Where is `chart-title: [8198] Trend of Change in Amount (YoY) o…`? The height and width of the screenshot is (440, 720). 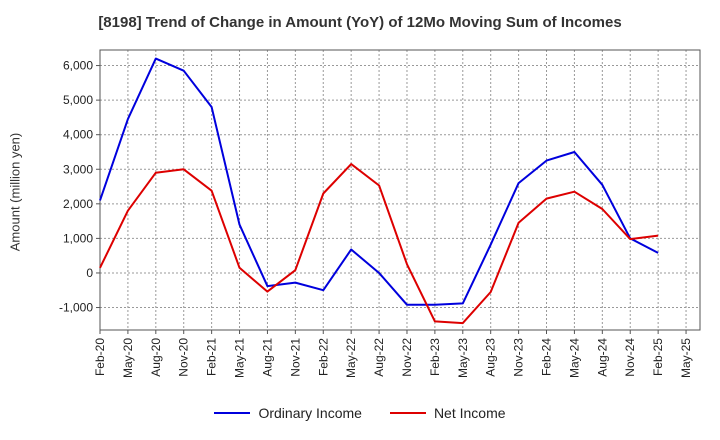 chart-title: [8198] Trend of Change in Amount (YoY) o… is located at coordinates (360, 22).